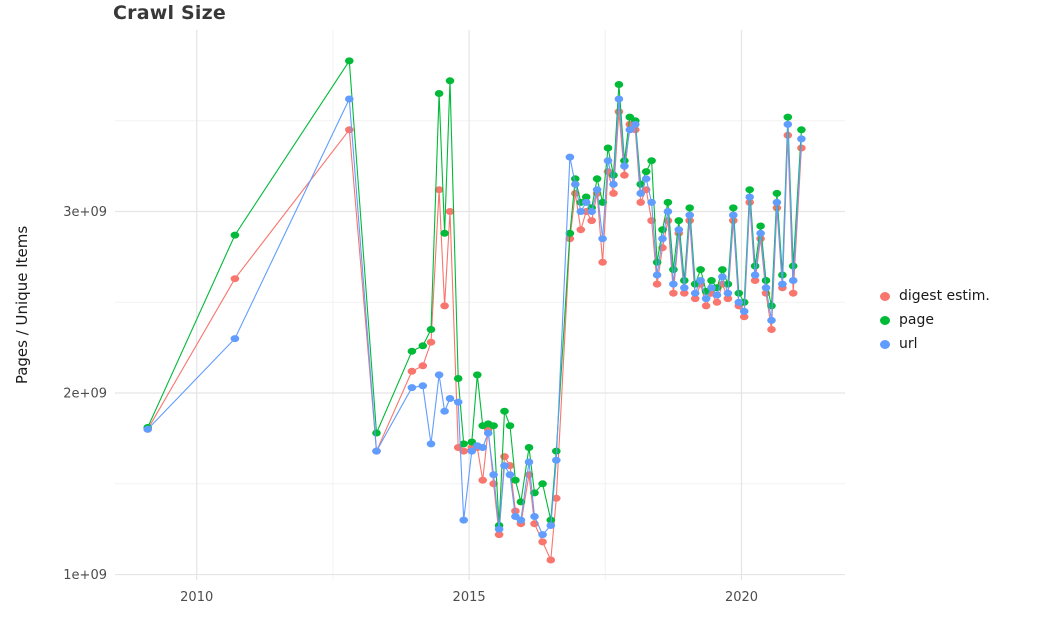 The width and height of the screenshot is (1059, 639). I want to click on legend-item-page: page, so click(935, 320).